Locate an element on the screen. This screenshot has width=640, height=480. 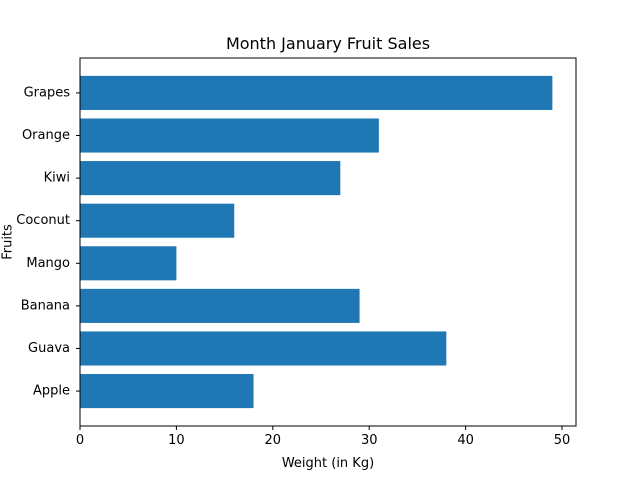
x-axis-ticks: 0 10 20 30 40 50 is located at coordinates (323, 437).